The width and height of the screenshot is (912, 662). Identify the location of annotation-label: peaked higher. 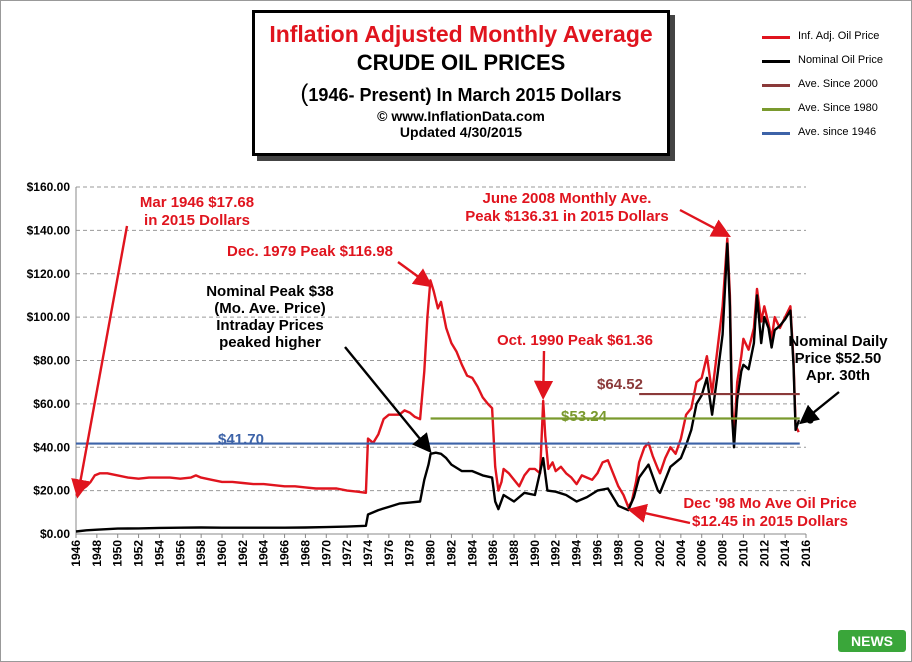
(270, 342).